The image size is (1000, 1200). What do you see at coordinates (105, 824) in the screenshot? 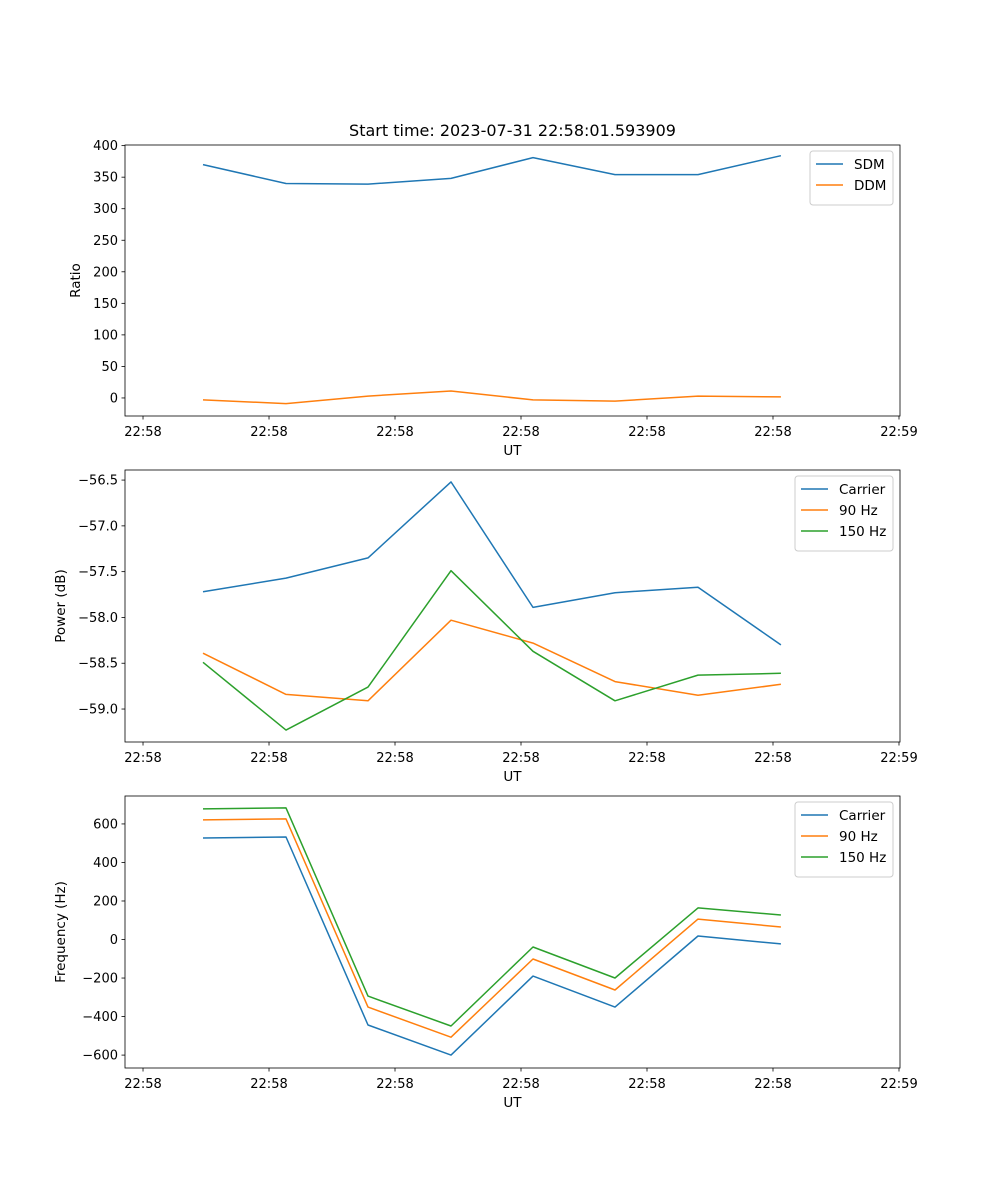
I see `y-tick-label: 600` at bounding box center [105, 824].